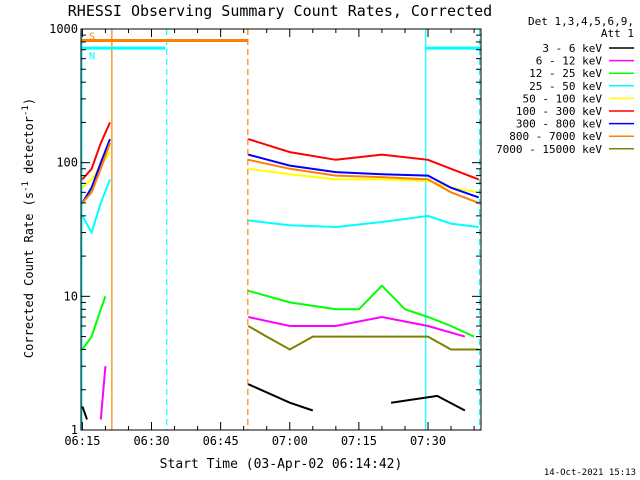 This screenshot has height=480, width=640. What do you see at coordinates (569, 61) in the screenshot?
I see `legend-label-1: 6 - 12 keV` at bounding box center [569, 61].